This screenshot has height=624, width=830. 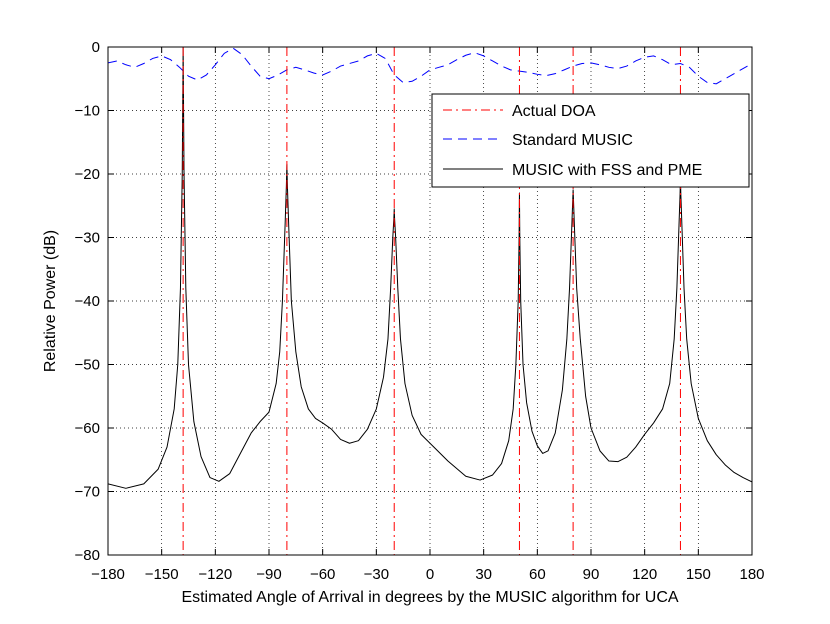 I want to click on x-tick-labels: −180 −150 −120 −90 −60 −30 0 30 60 90 120 150 180, so click(x=427, y=574).